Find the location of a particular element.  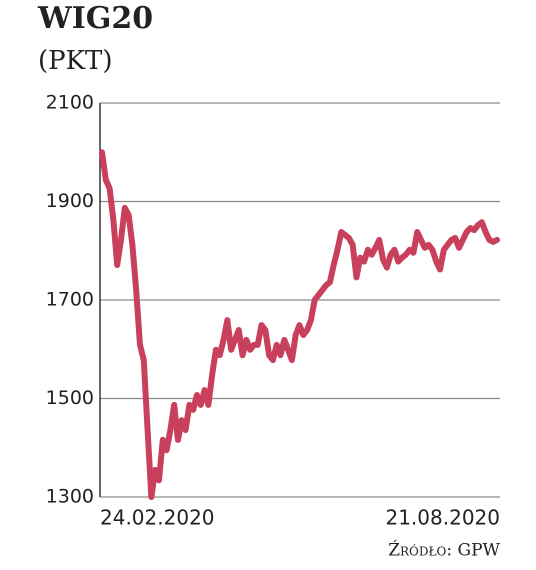

y-tick-label: 1900 is located at coordinates (70, 201).